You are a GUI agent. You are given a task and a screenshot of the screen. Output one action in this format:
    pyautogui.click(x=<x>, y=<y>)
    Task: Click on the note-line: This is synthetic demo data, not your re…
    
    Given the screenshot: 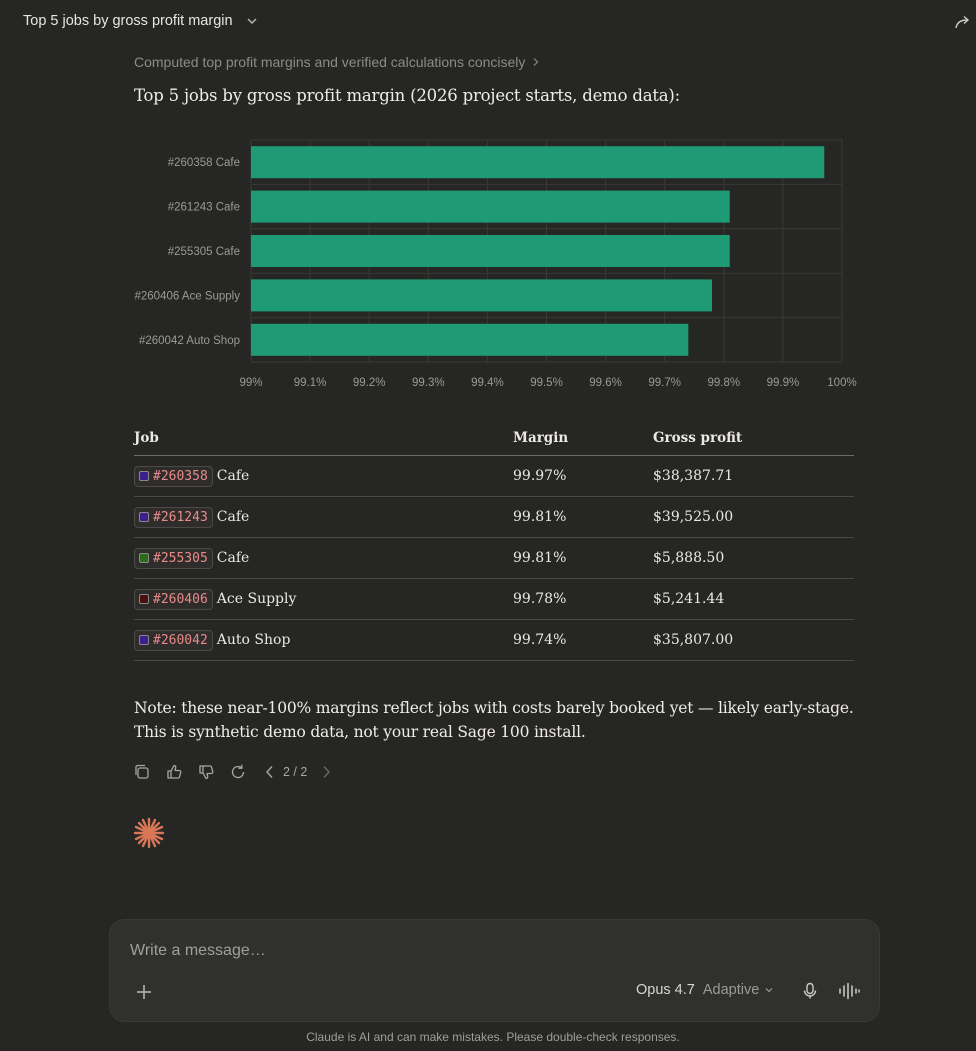 What is the action you would take?
    pyautogui.click(x=360, y=732)
    